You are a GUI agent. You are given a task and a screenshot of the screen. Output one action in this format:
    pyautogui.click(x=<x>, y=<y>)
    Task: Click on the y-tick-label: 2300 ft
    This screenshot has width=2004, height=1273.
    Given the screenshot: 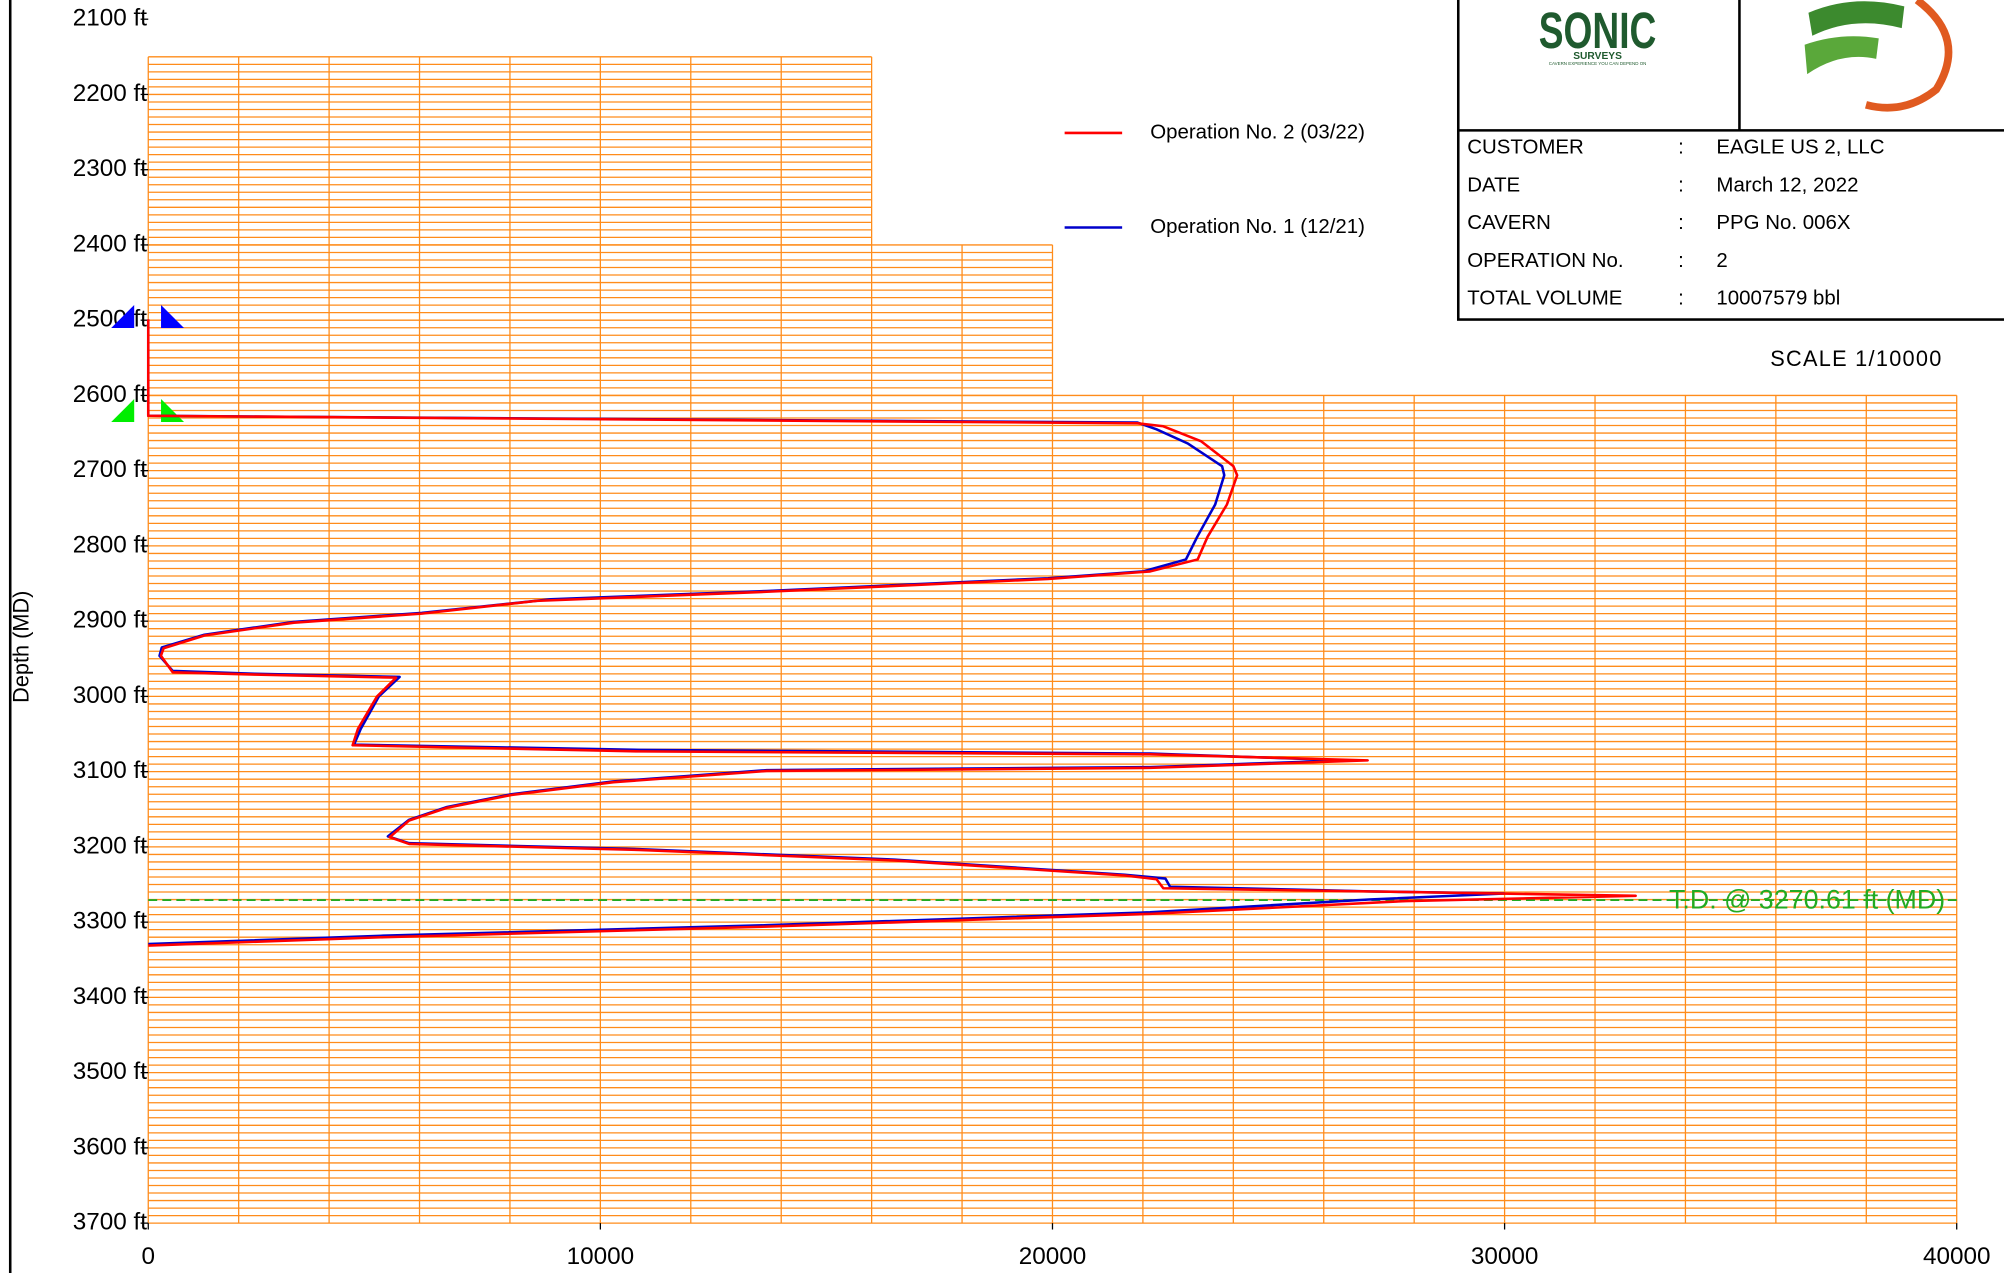 What is the action you would take?
    pyautogui.click(x=110, y=168)
    